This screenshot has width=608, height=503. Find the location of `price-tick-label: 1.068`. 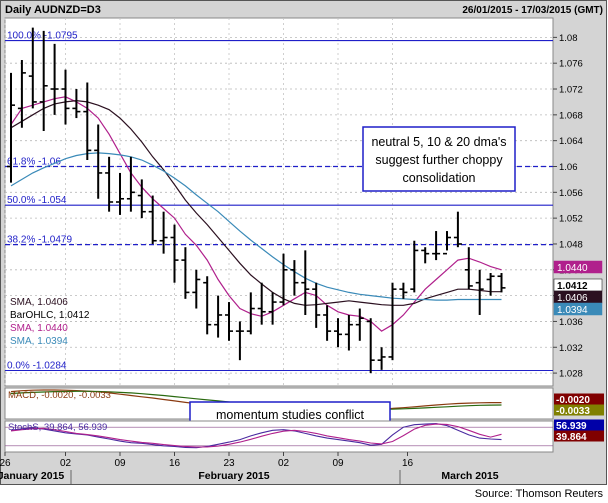

price-tick-label: 1.068 is located at coordinates (571, 115).